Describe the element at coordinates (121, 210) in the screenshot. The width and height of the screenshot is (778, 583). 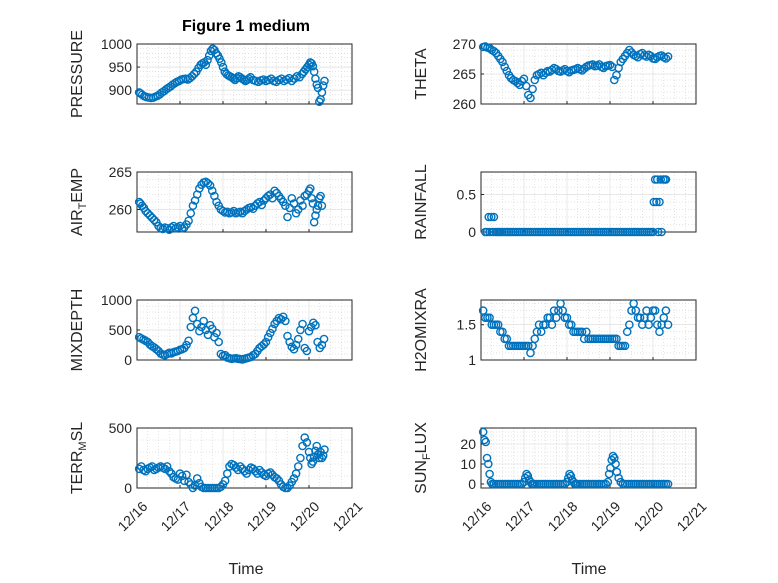
I see `y-tick-label: 260` at that location.